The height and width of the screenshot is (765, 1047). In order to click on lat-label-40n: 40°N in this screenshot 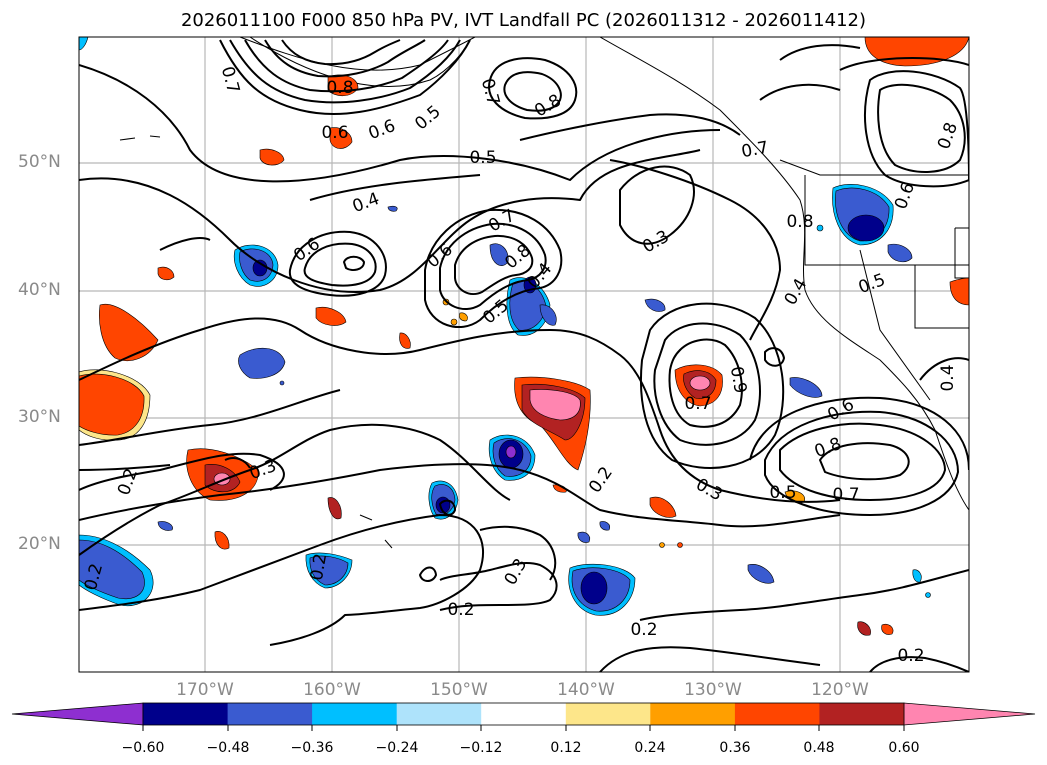, I will do `click(39, 290)`.